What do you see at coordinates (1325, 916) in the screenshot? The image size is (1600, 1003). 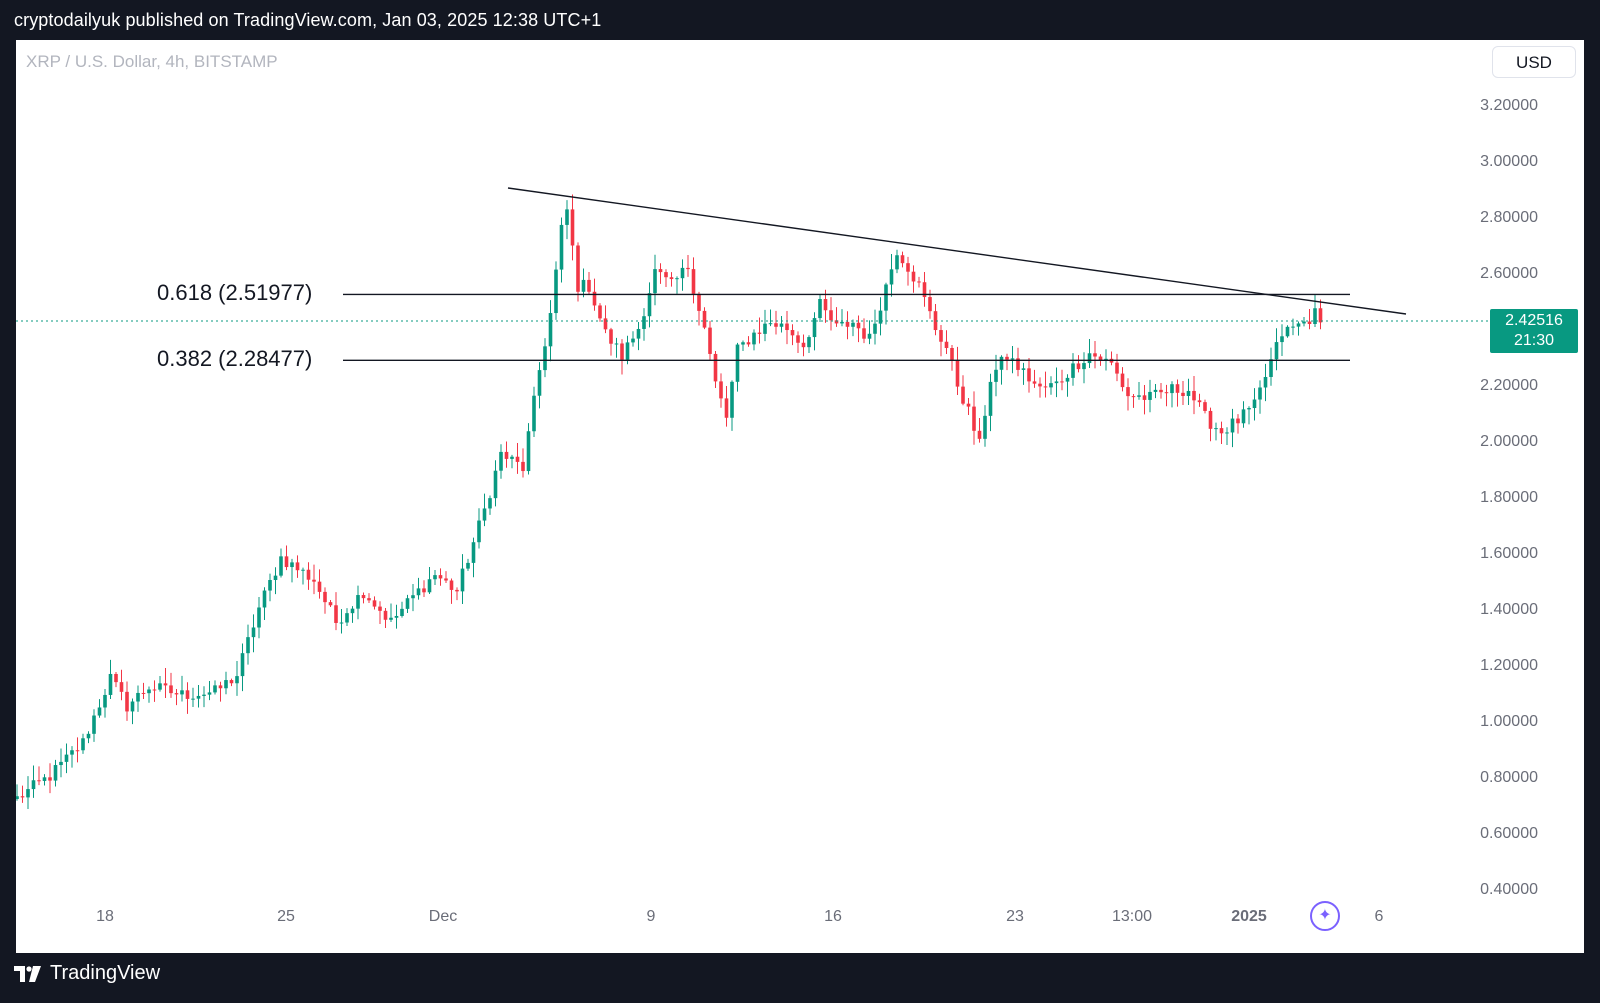 I see `sparkle-icon: ✦` at bounding box center [1325, 916].